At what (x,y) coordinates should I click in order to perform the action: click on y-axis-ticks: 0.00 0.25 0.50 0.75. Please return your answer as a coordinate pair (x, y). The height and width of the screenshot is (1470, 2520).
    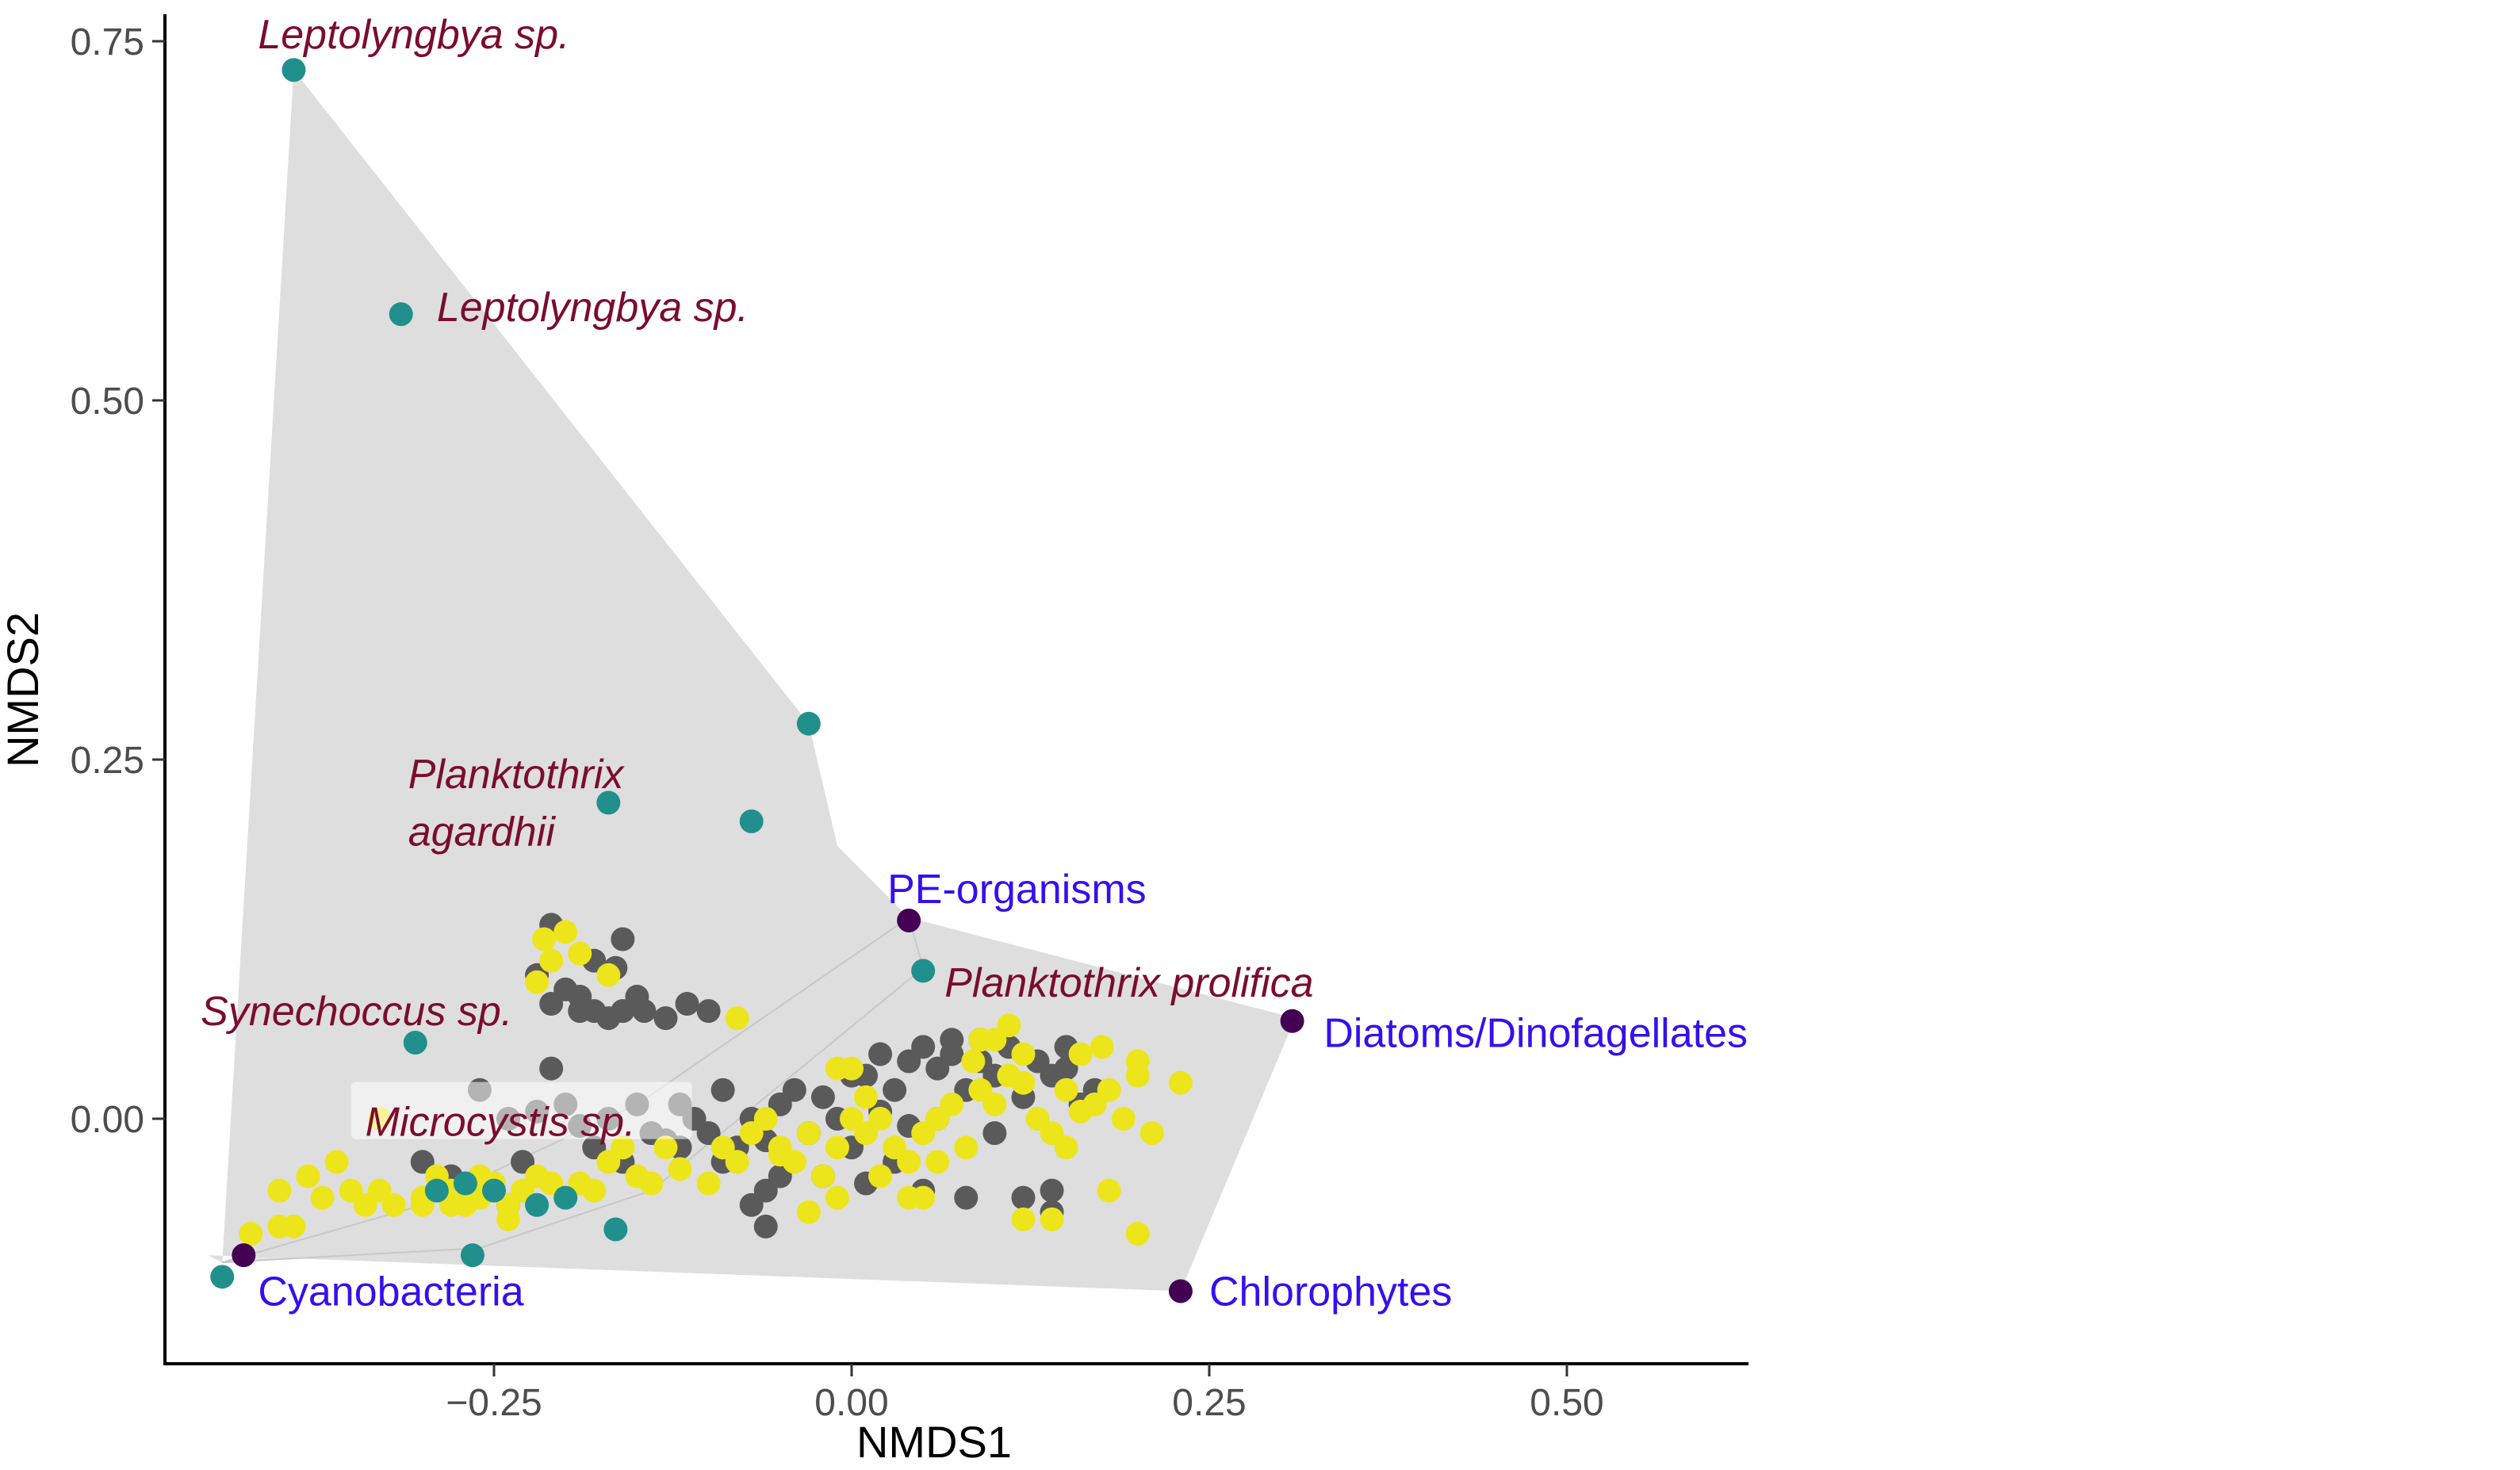
    Looking at the image, I should click on (118, 581).